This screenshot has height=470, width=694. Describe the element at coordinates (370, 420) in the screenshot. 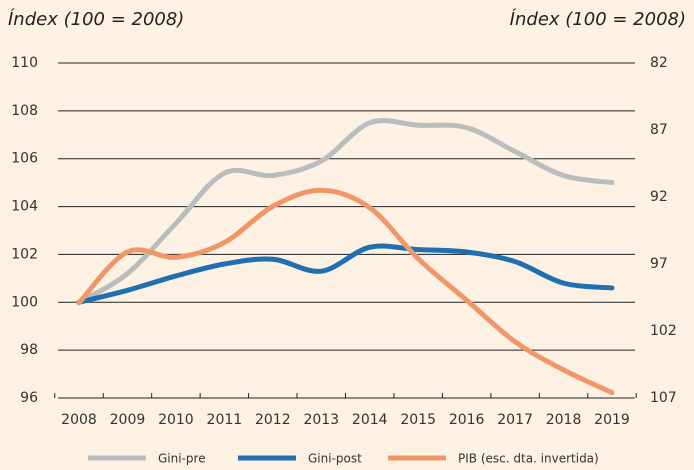

I see `x-tick-label: 2014` at that location.